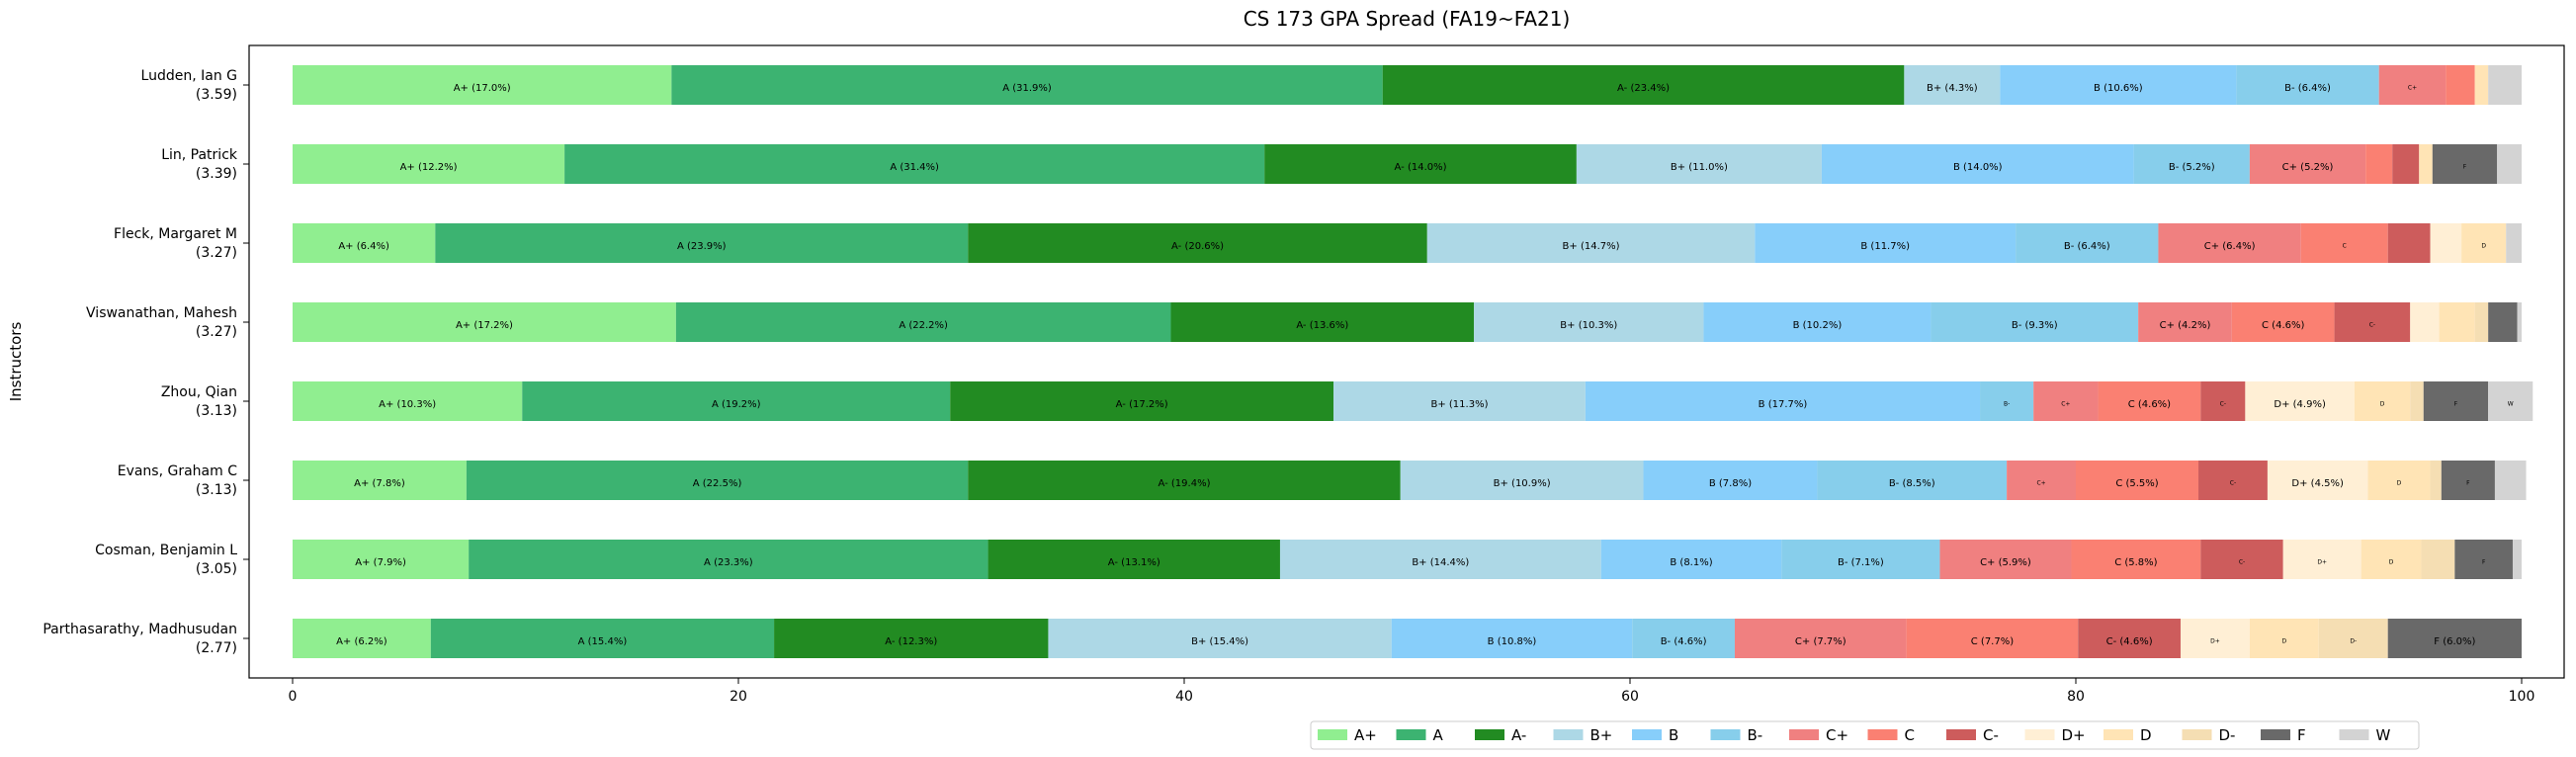 The width and height of the screenshot is (2576, 757). I want to click on bar-segment-D, so click(2426, 164).